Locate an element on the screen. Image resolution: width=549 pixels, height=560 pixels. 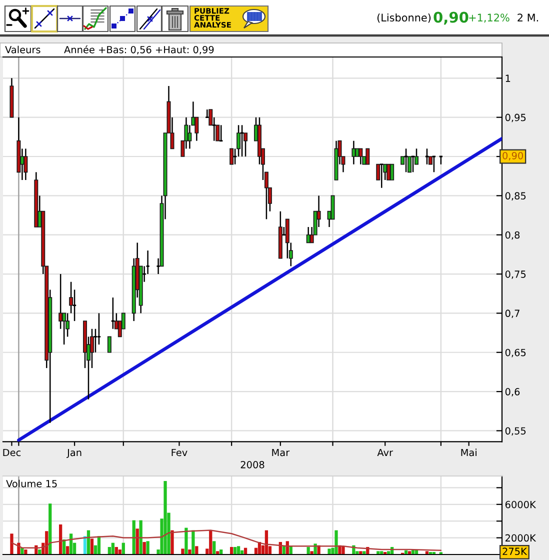
text: 2 M. is located at coordinates (528, 18).